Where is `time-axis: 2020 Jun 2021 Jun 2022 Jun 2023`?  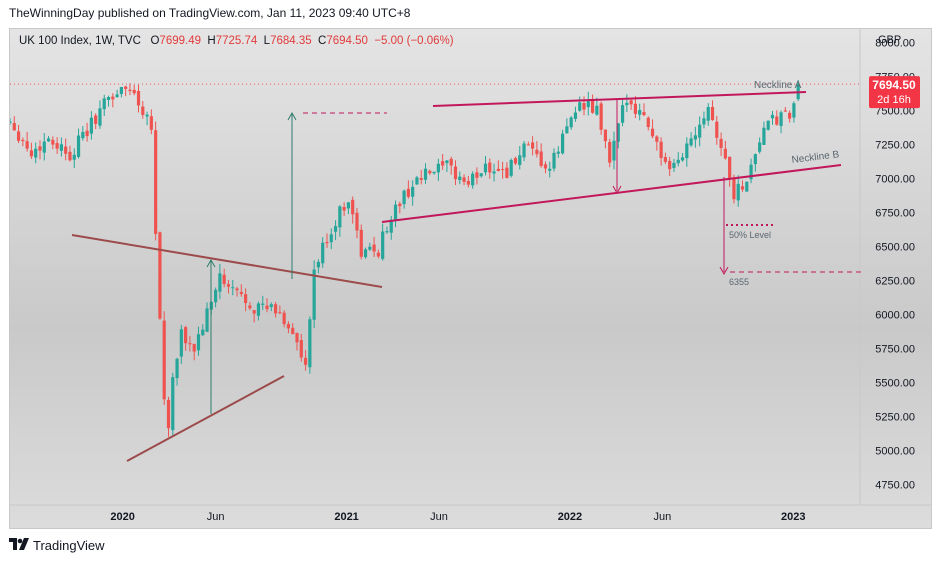 time-axis: 2020 Jun 2021 Jun 2022 Jun 2023 is located at coordinates (457, 517).